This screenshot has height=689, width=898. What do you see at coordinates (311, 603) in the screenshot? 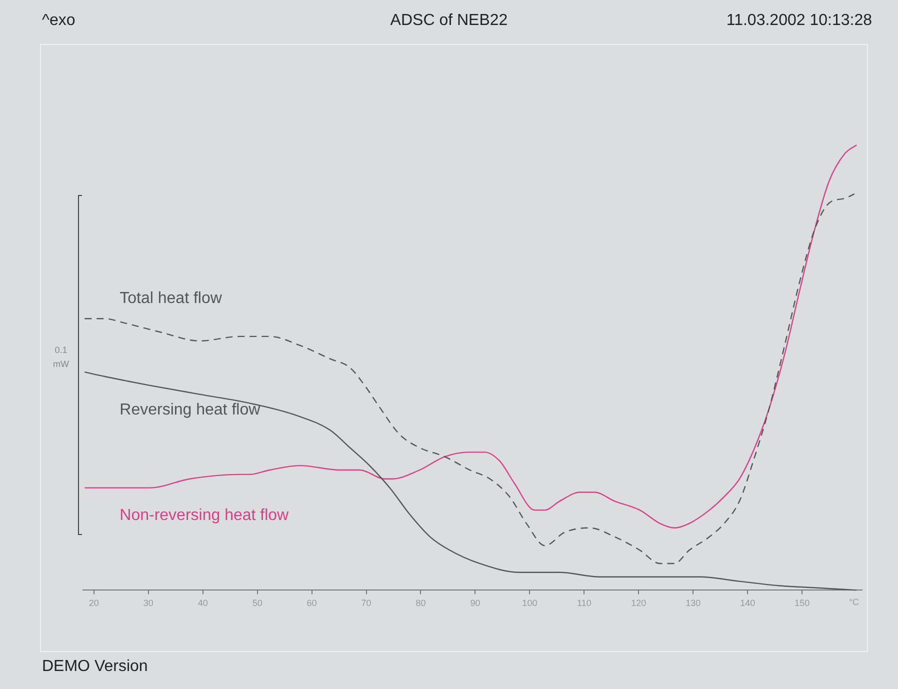
I see `x-tick-label: 60` at bounding box center [311, 603].